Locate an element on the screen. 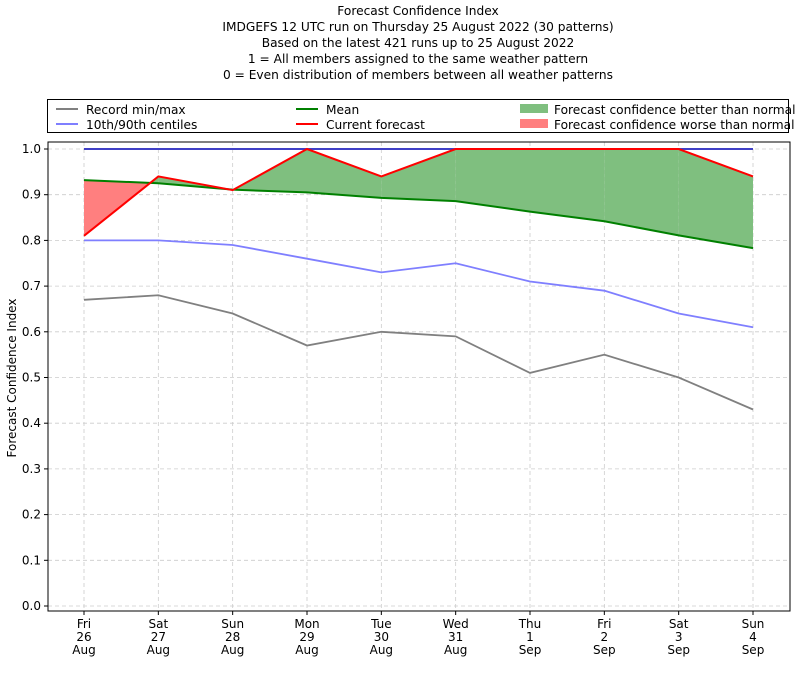 The width and height of the screenshot is (800, 676). legend-swatch-current is located at coordinates (307, 123).